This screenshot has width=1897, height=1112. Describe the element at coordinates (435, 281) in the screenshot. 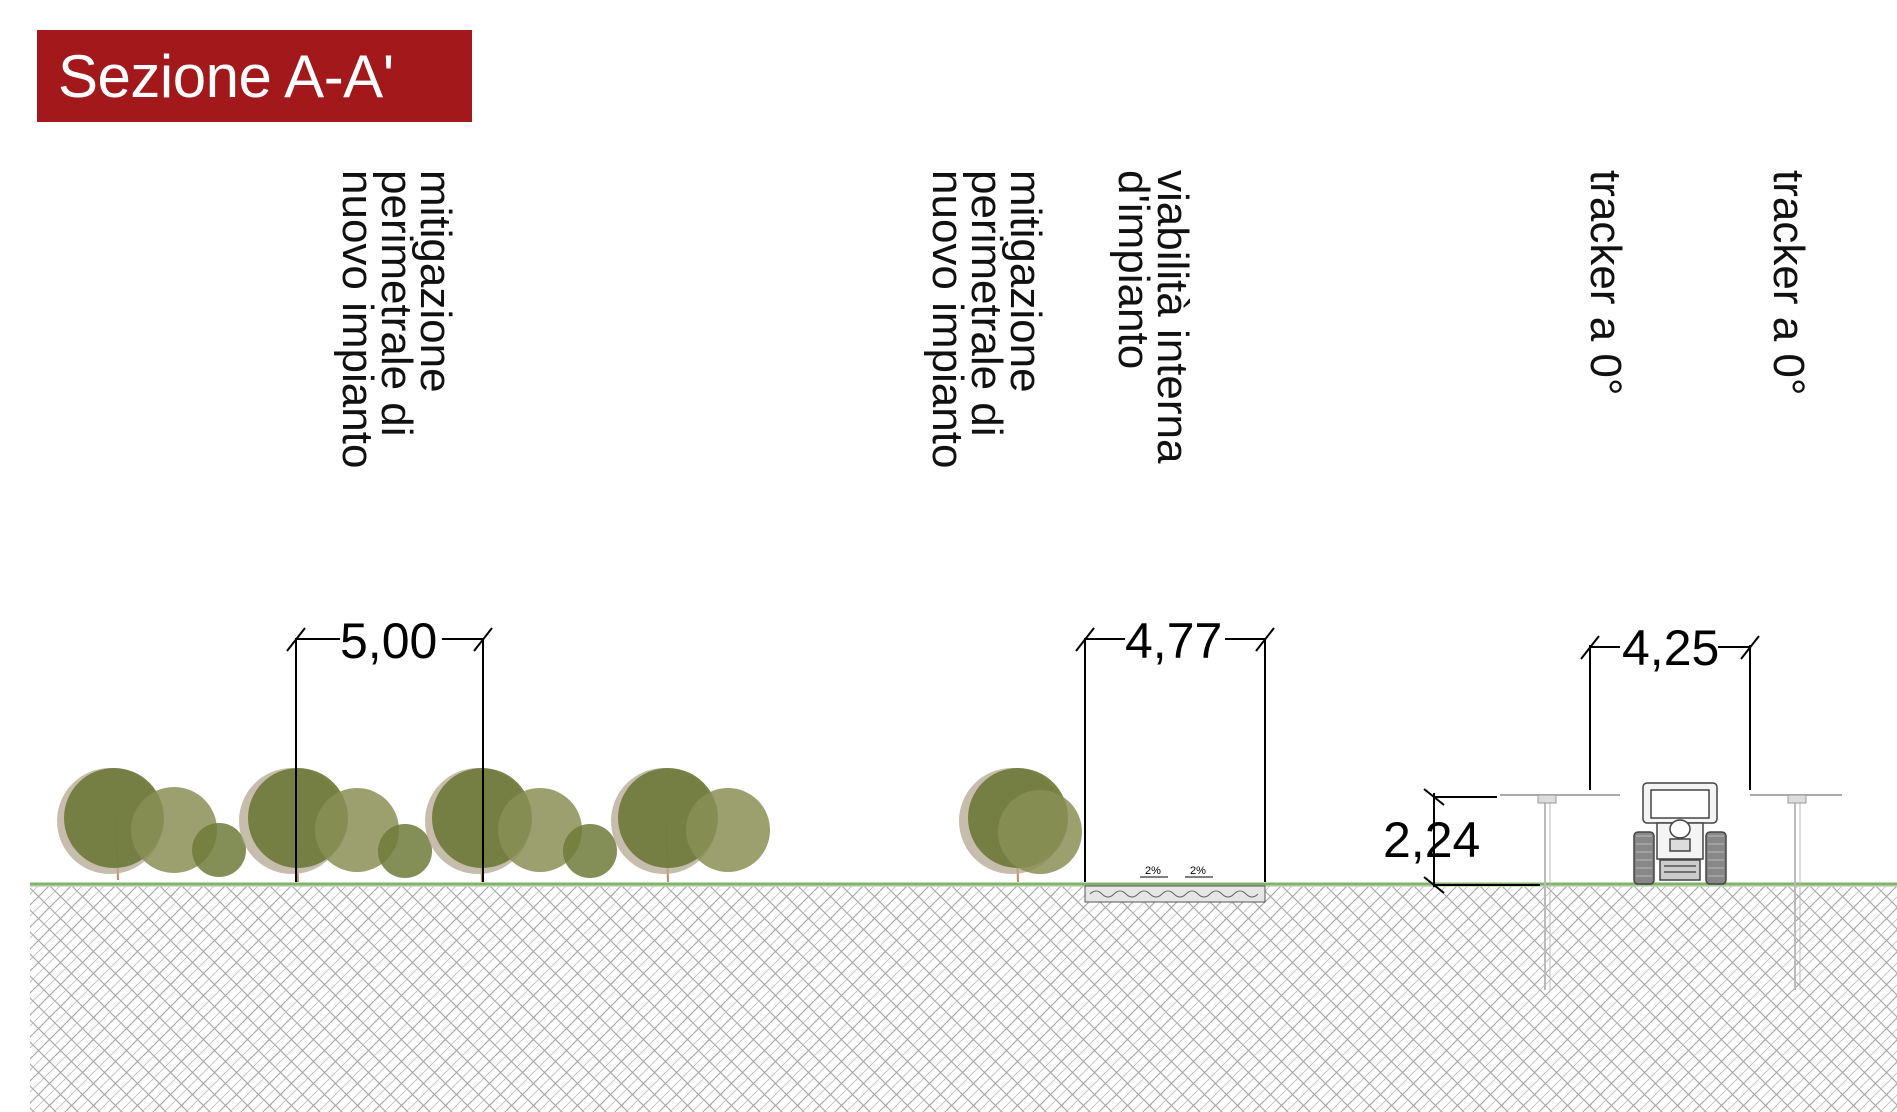

I see `label-mitigation-1-line-1: mitigazione` at that location.